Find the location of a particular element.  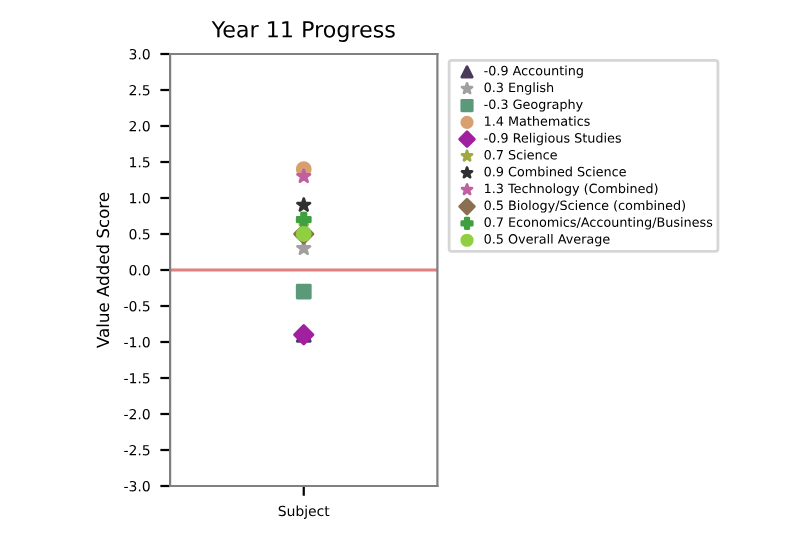

chart-title: Year 11 Progress is located at coordinates (303, 31).